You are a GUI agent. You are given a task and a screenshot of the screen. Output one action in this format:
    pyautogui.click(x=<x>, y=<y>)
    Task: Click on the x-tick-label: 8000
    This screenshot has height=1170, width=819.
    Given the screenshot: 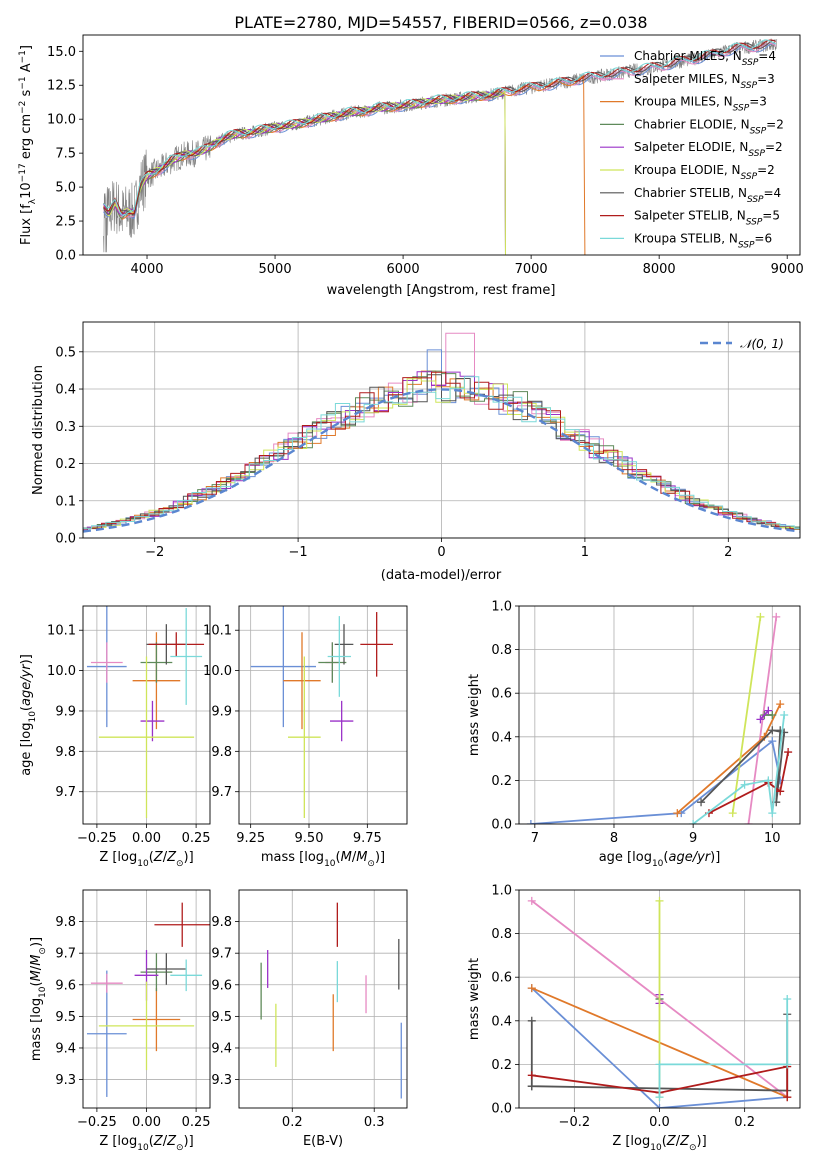 What is the action you would take?
    pyautogui.click(x=659, y=269)
    